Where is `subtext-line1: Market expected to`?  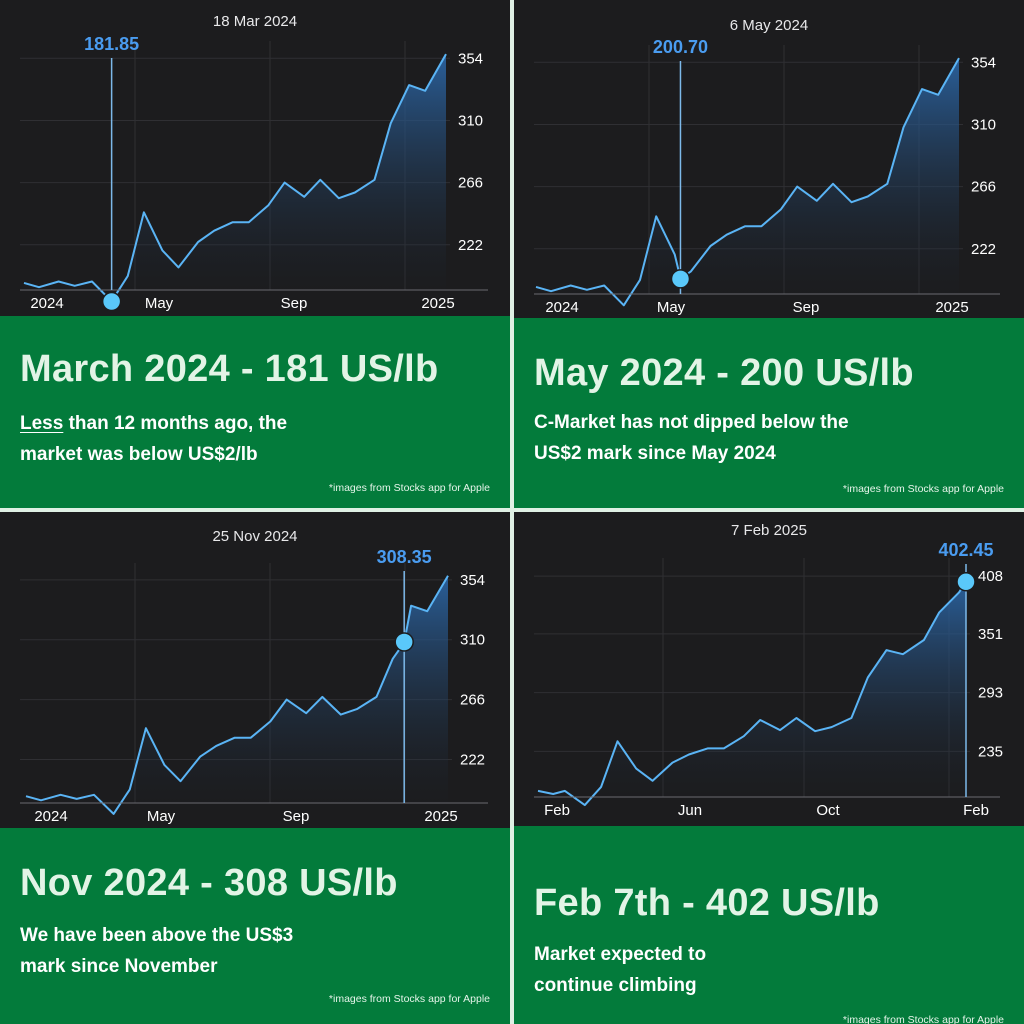
subtext-line1: Market expected to is located at coordinates (620, 954).